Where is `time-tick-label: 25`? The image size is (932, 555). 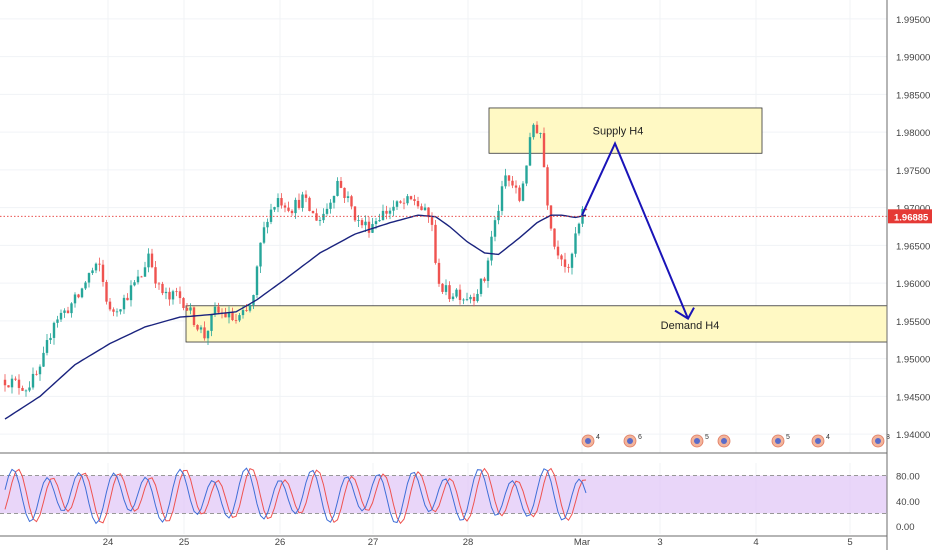
time-tick-label: 25 is located at coordinates (184, 542).